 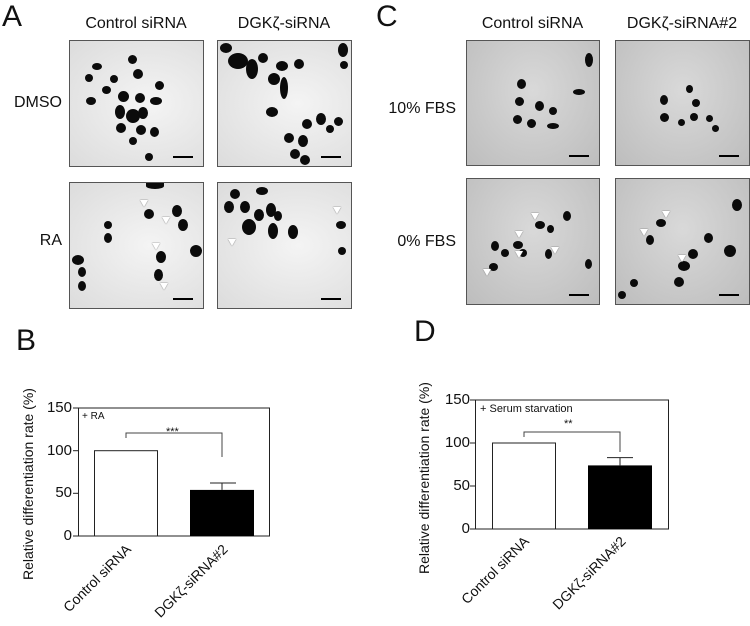 What do you see at coordinates (26, 340) in the screenshot?
I see `panel-letter-b: B` at bounding box center [26, 340].